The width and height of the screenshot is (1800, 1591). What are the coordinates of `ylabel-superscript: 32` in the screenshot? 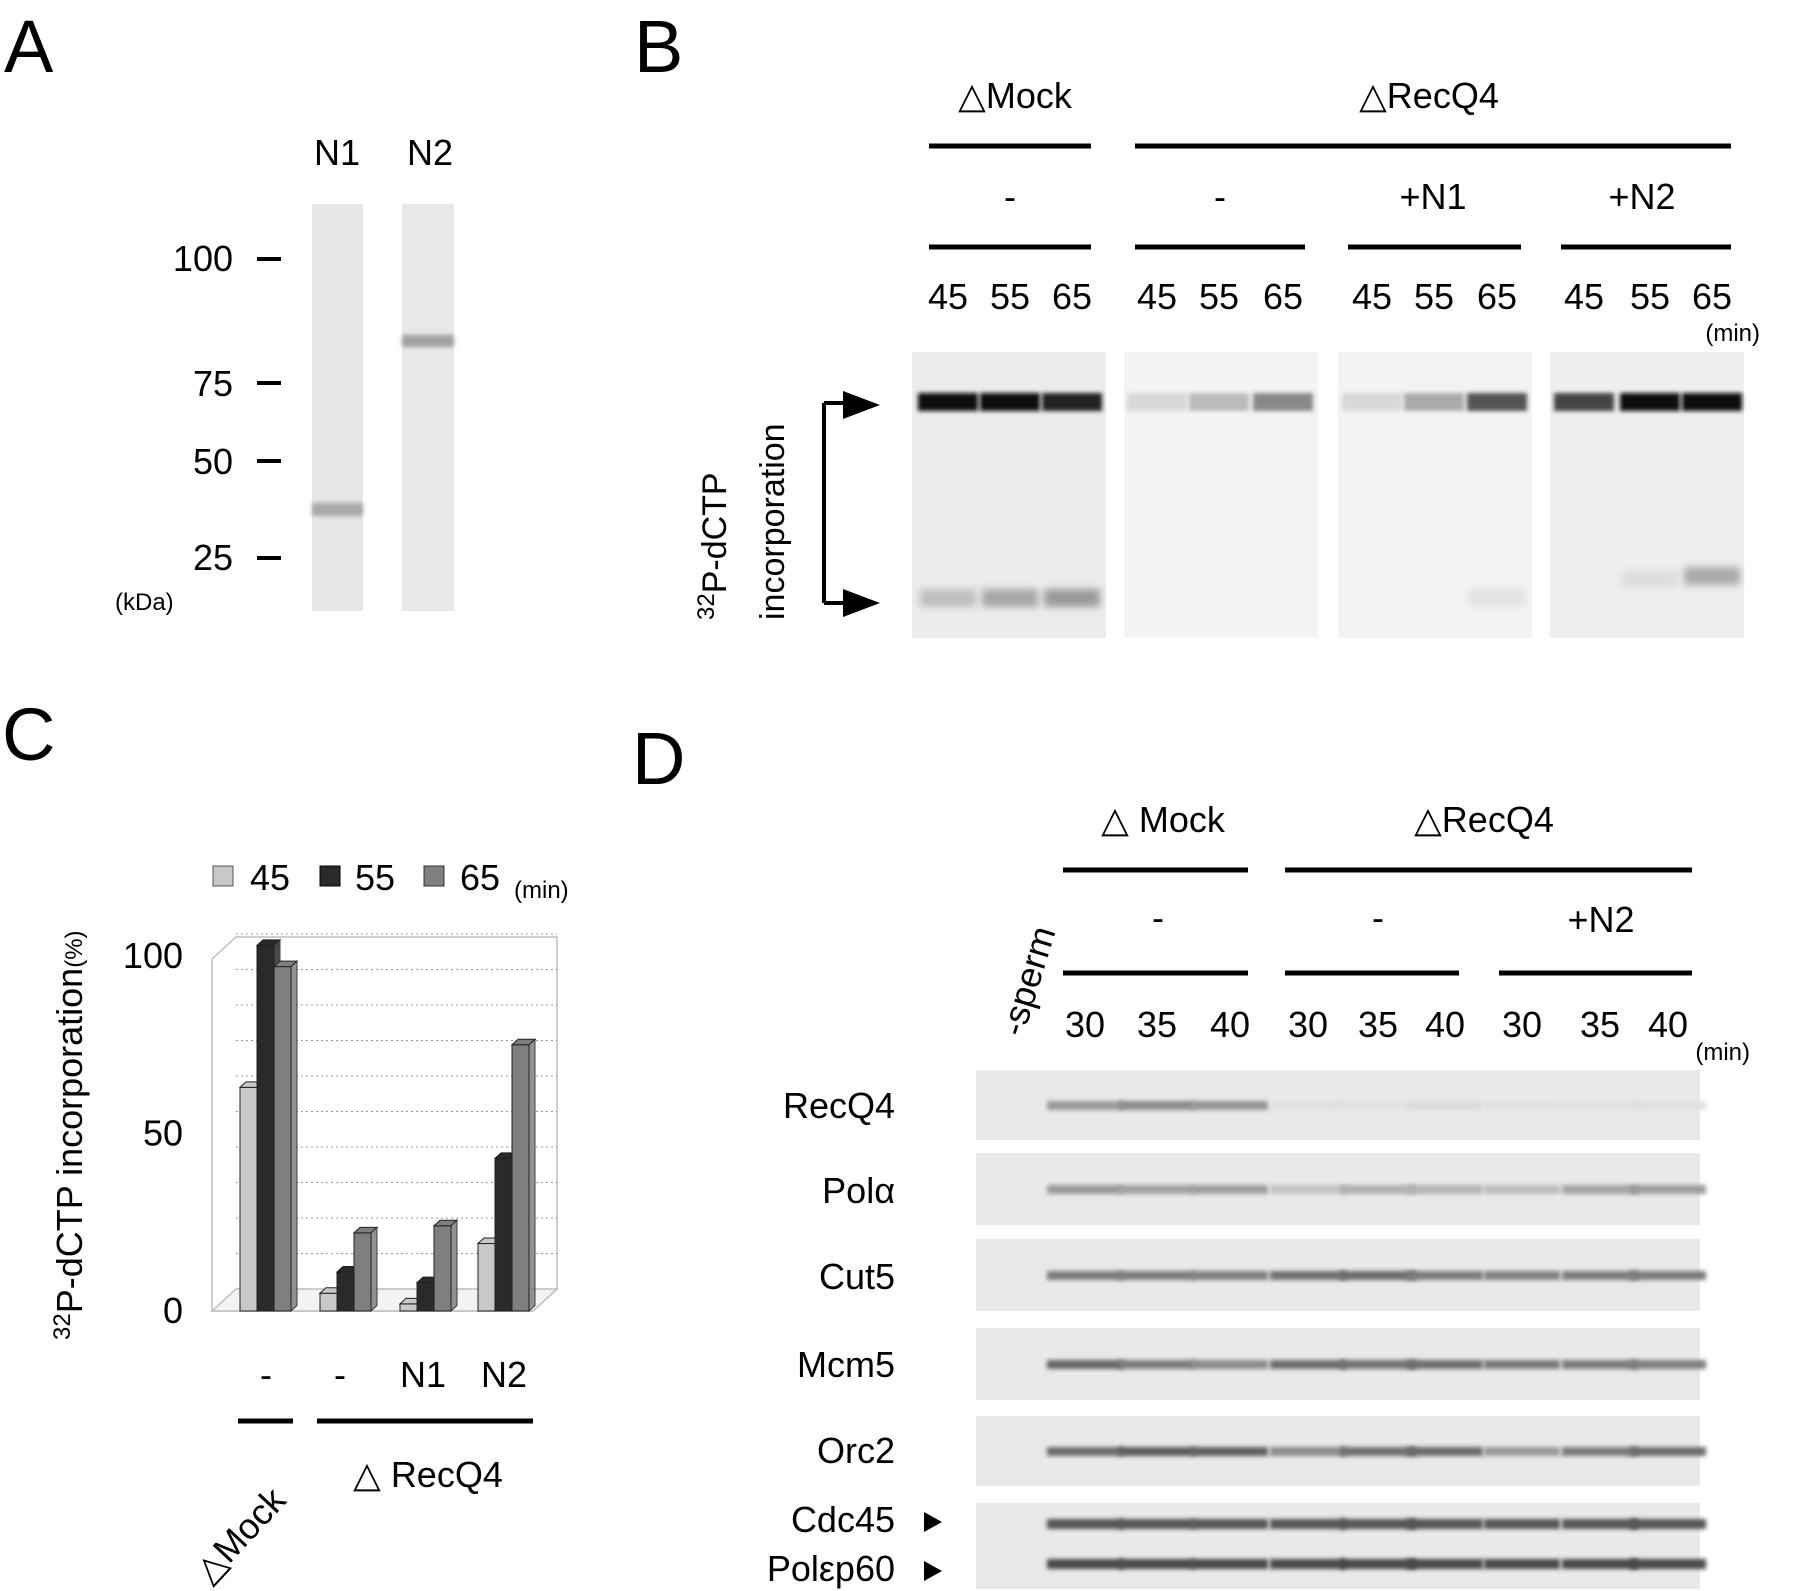 It's located at (706, 606).